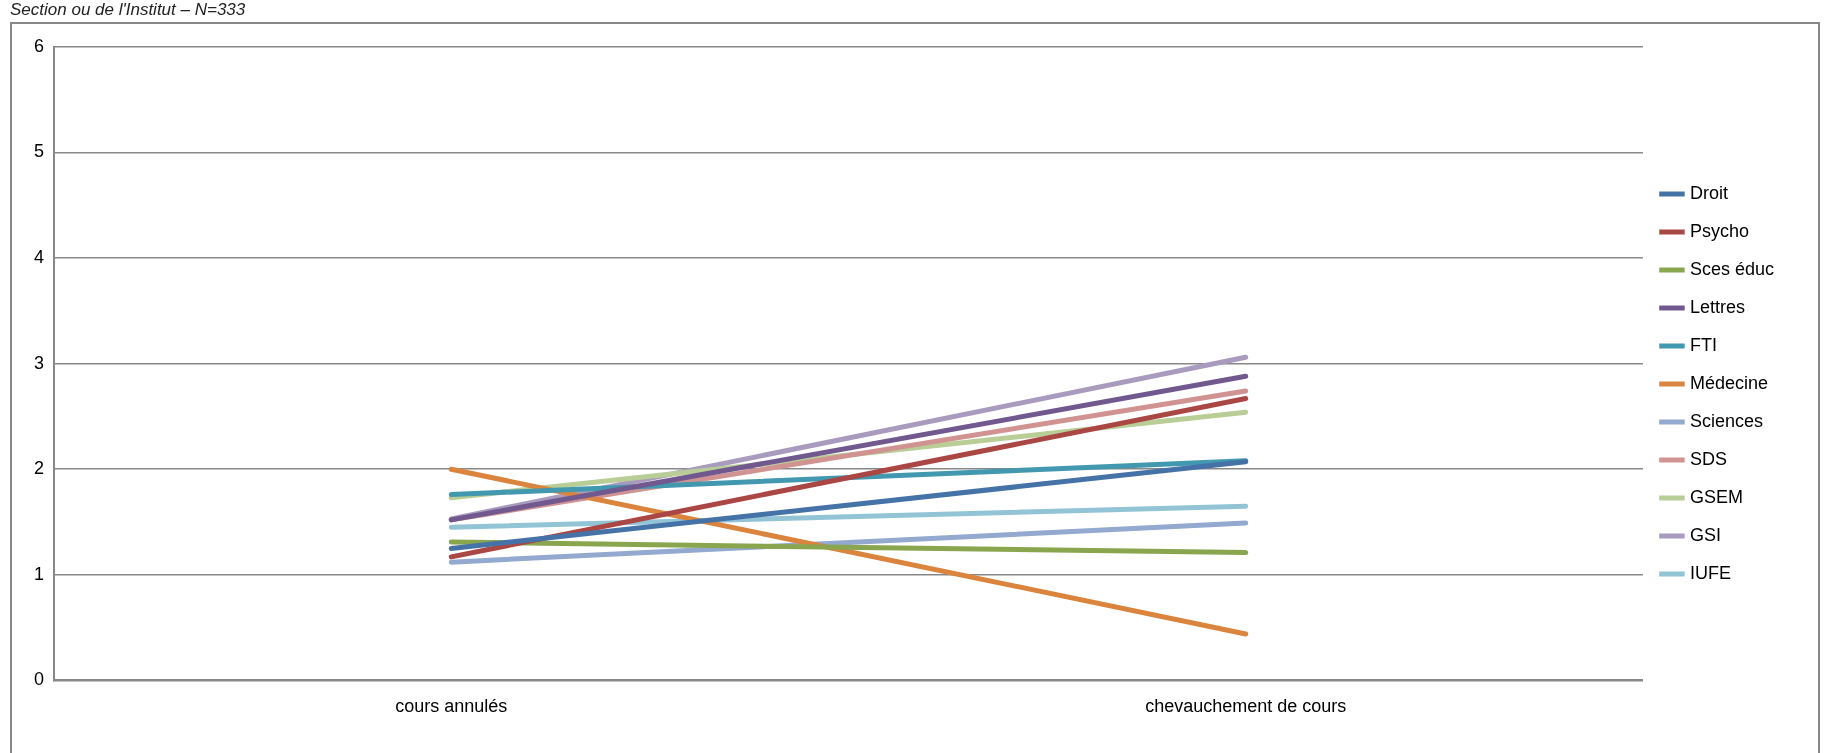 The width and height of the screenshot is (1830, 753). I want to click on y-tick-label: 1, so click(39, 573).